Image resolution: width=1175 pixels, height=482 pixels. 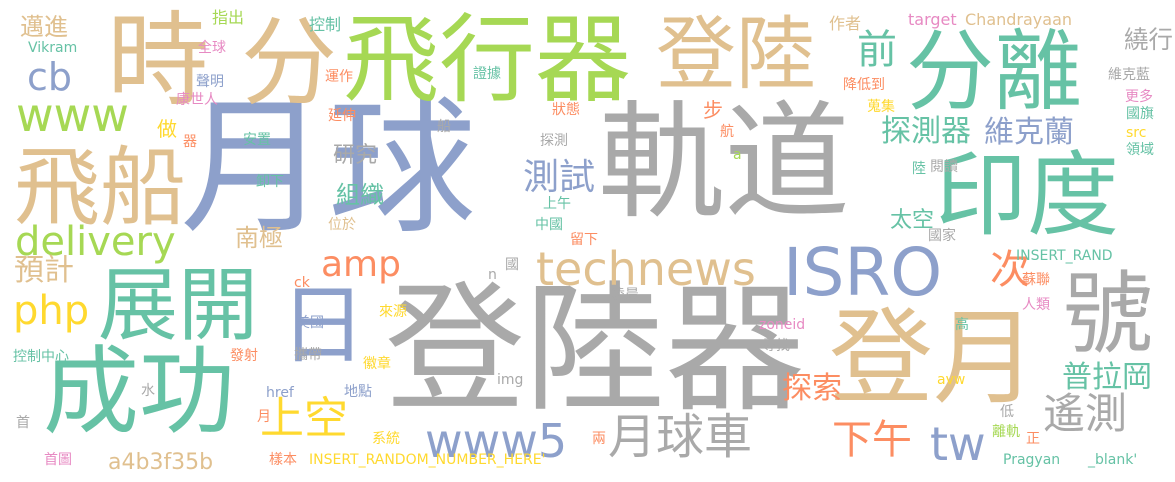 What do you see at coordinates (167, 129) in the screenshot?
I see `word-zuo: 做` at bounding box center [167, 129].